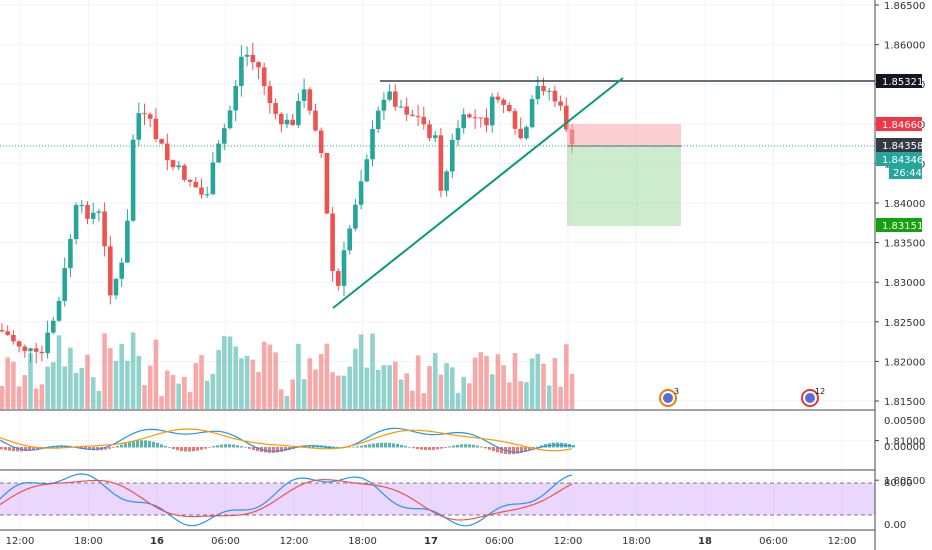 Image resolution: width=932 pixels, height=550 pixels. Describe the element at coordinates (624, 186) in the screenshot. I see `take-profit-zone` at that location.